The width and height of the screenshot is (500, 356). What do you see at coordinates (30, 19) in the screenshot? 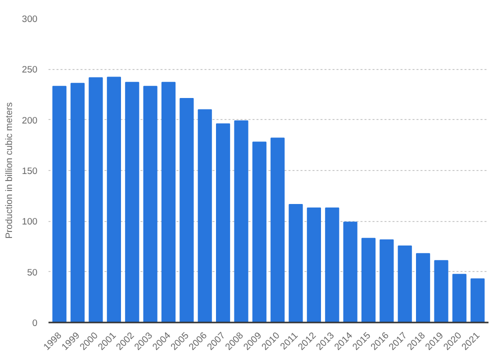
I see `y-tick-label: 300` at bounding box center [30, 19].